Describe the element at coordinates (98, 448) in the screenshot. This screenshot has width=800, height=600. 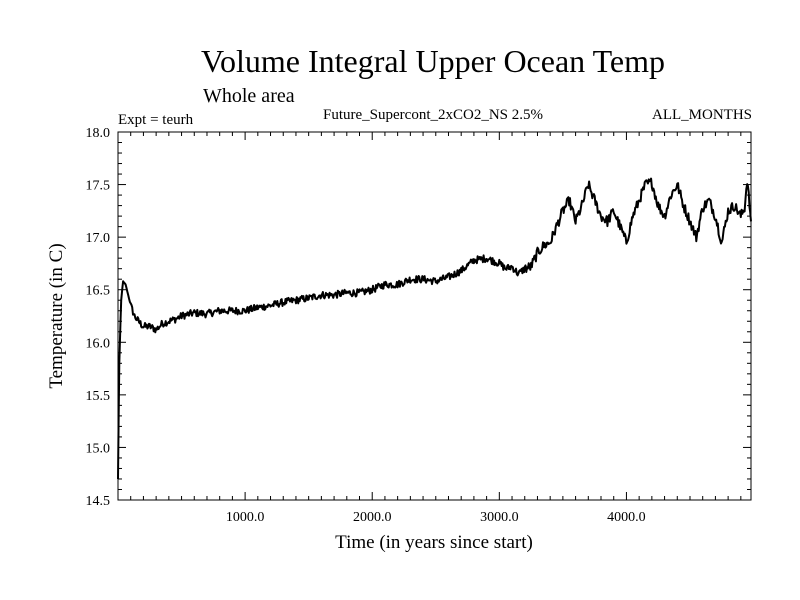
I see `y-tick-label: 15.0` at that location.